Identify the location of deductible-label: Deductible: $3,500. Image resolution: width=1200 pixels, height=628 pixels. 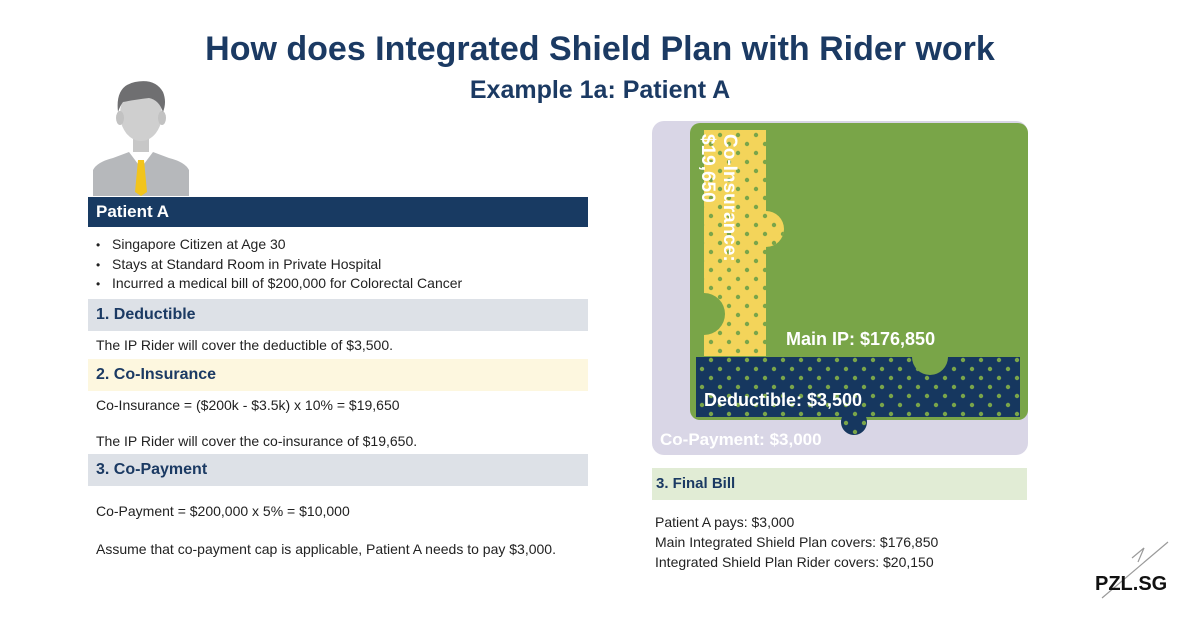
(783, 400).